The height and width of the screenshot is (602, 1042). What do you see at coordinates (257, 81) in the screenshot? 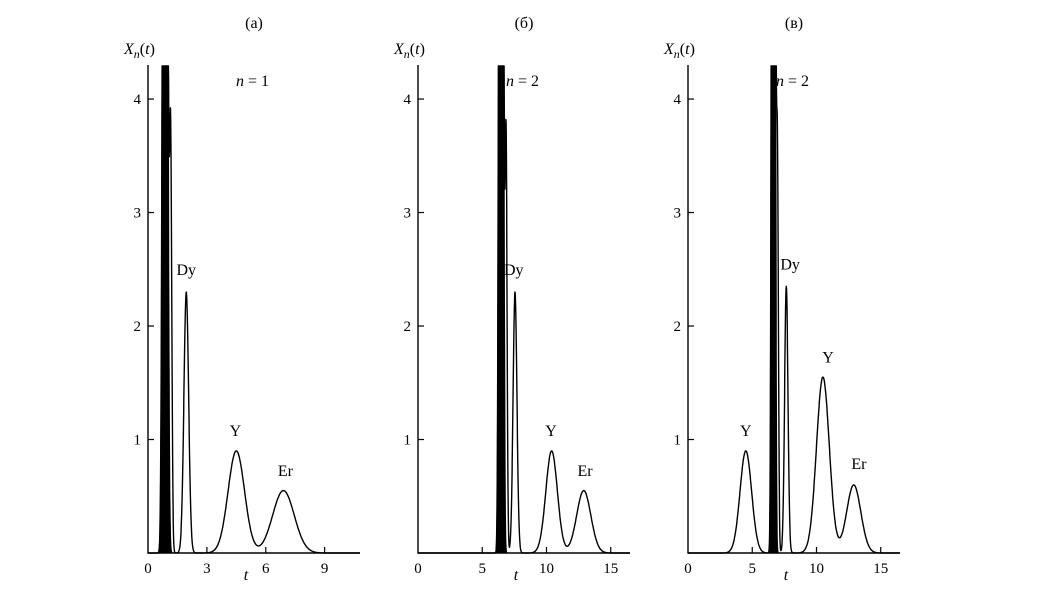
I see `annotation-value: = 1` at bounding box center [257, 81].